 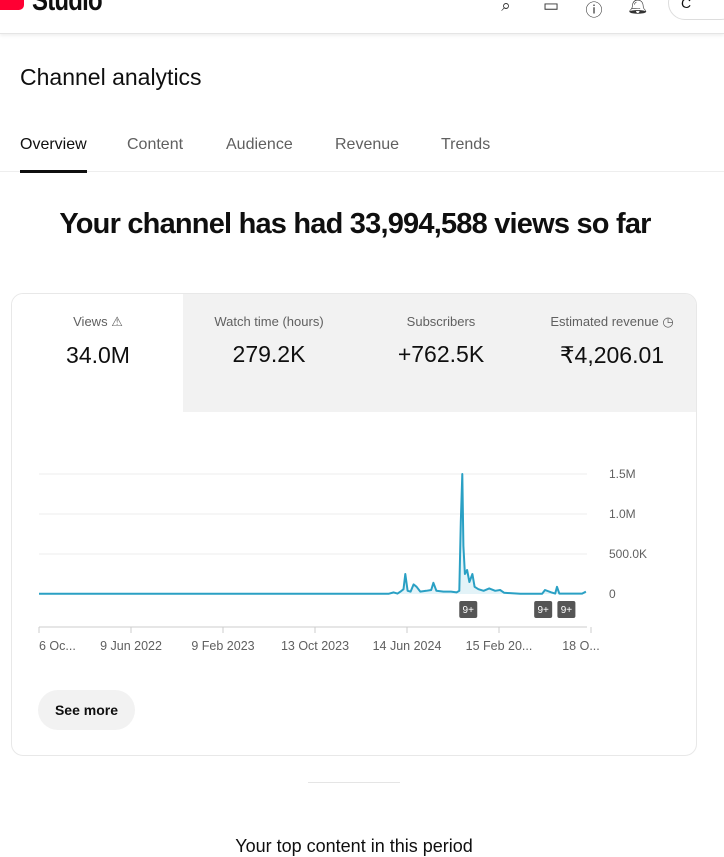 I want to click on tab-bar: Overview Content Audience Revenue Trends, so click(x=362, y=153).